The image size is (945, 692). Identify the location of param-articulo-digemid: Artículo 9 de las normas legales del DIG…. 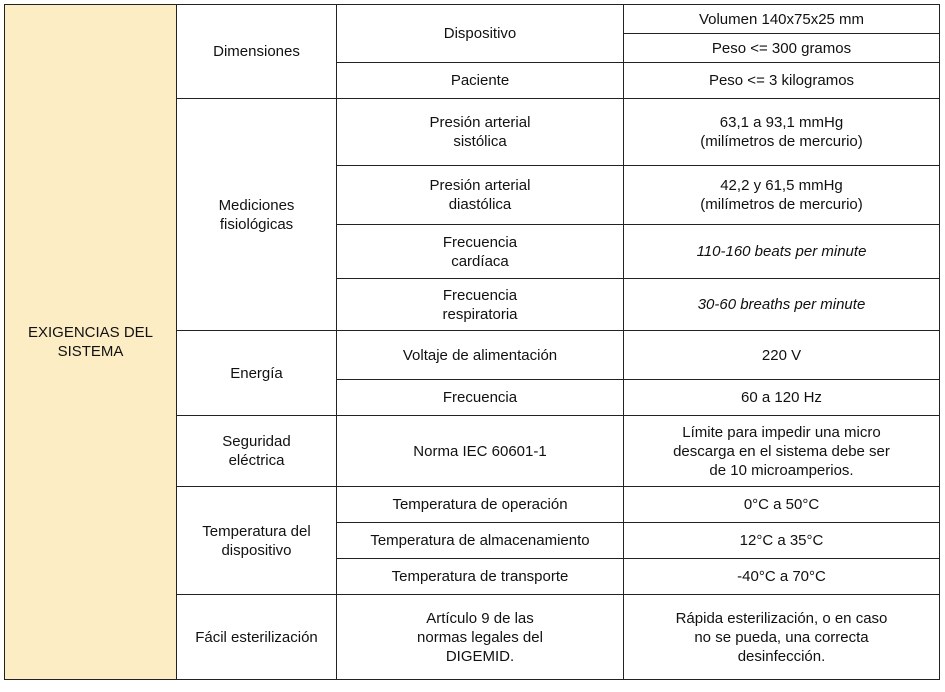
(480, 637).